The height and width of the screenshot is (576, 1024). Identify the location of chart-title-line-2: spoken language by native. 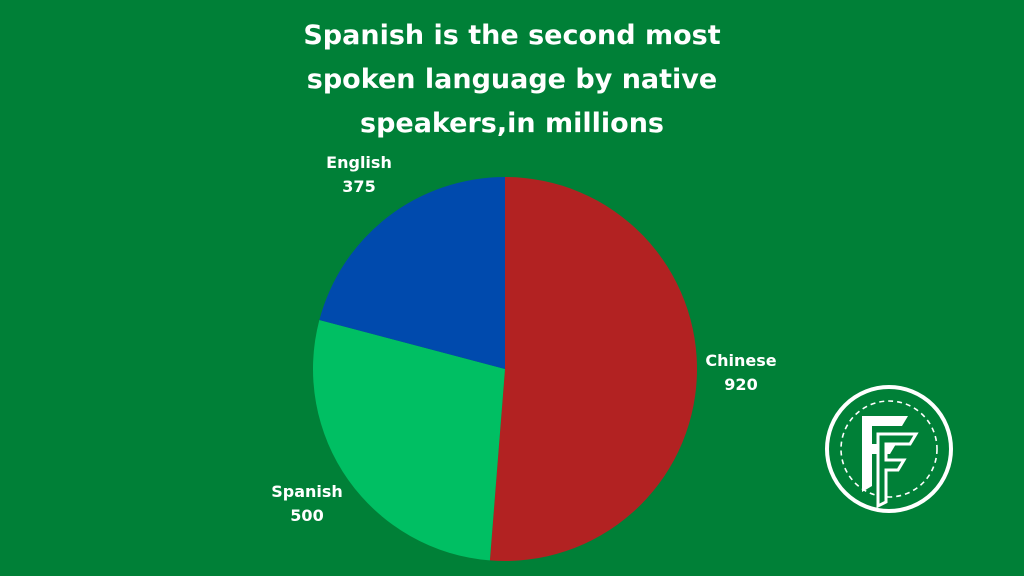
(512, 79).